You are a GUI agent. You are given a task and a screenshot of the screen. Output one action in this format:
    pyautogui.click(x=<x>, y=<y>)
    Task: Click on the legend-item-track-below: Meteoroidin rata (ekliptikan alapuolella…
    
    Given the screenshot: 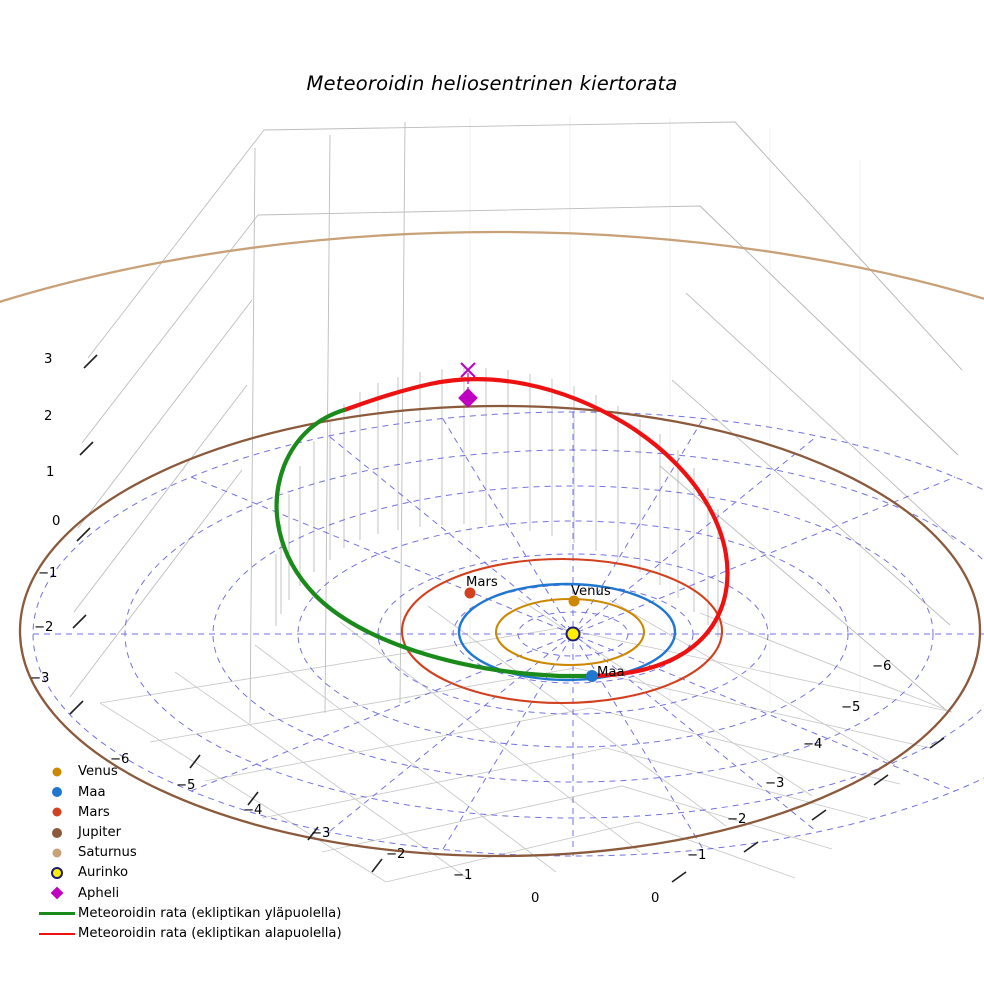 What is the action you would take?
    pyautogui.click(x=196, y=934)
    